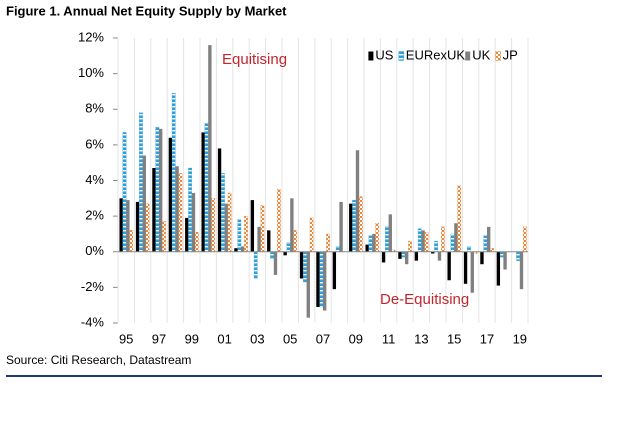  What do you see at coordinates (91, 72) in the screenshot?
I see `y-tick-label: 10%` at bounding box center [91, 72].